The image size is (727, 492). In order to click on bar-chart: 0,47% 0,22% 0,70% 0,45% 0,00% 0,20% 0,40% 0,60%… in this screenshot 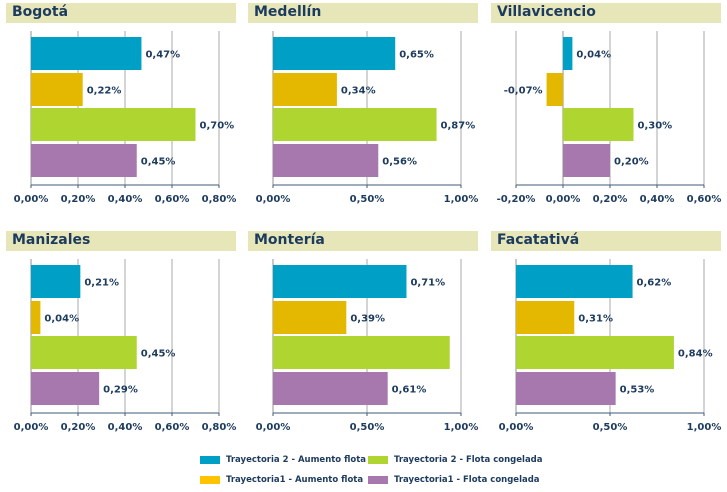, I will do `click(125, 118)`.